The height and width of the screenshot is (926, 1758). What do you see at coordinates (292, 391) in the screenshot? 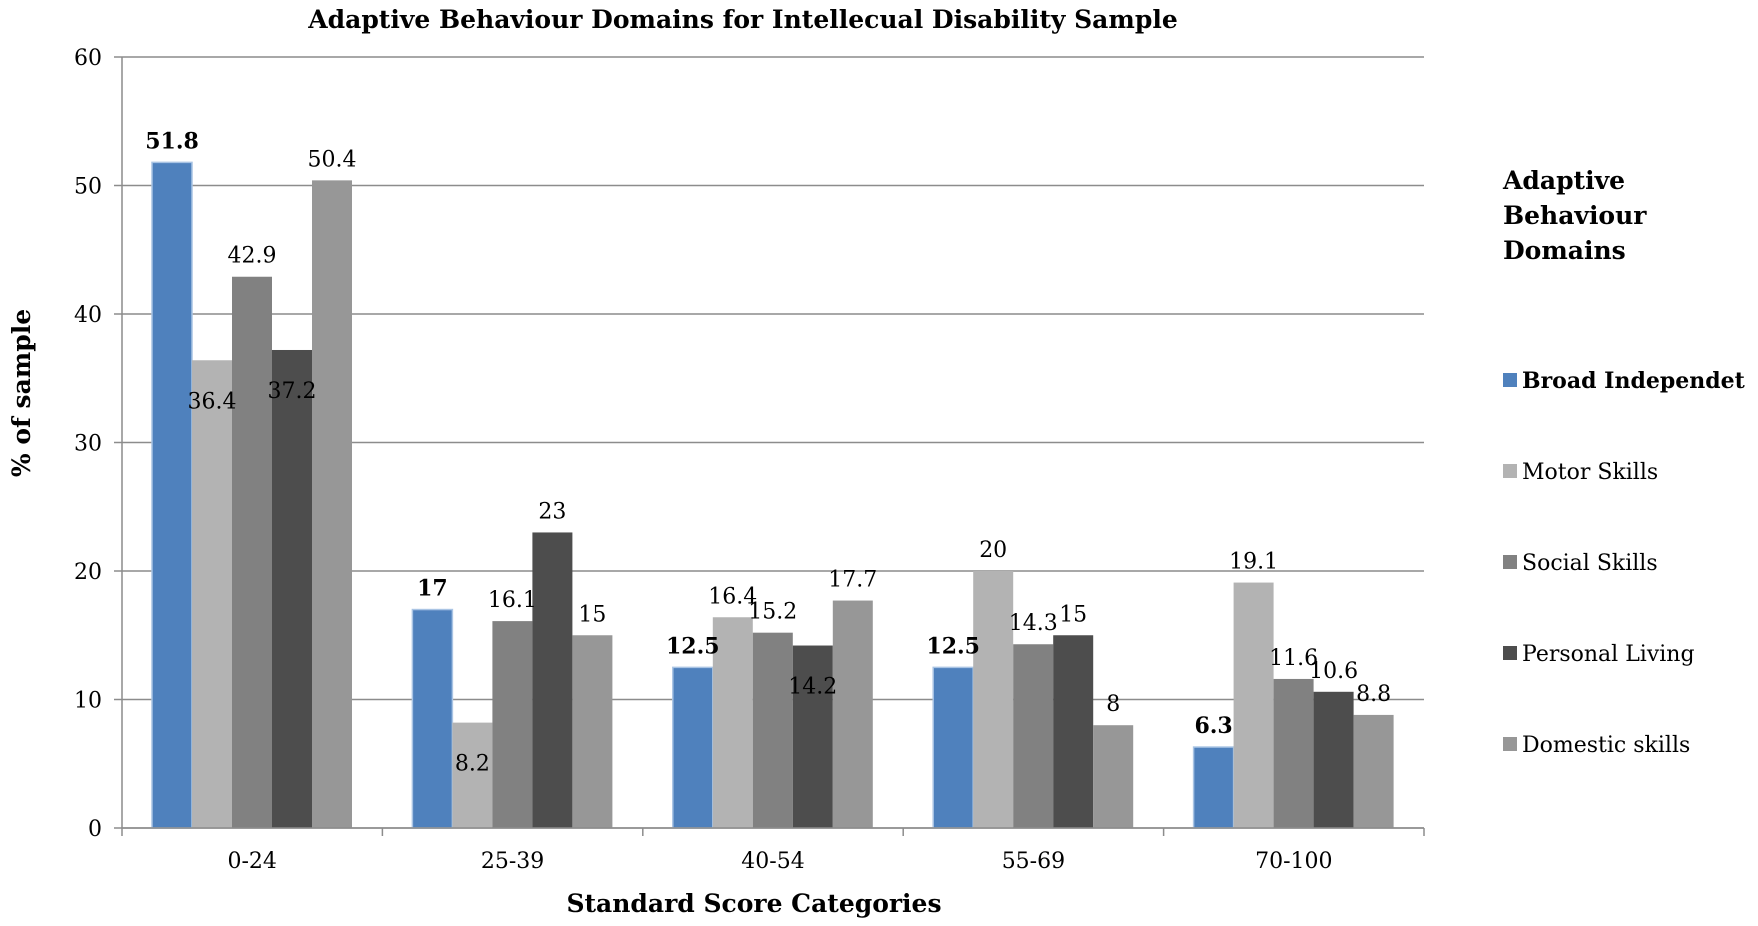
I see `data-label: 37.2` at bounding box center [292, 391].